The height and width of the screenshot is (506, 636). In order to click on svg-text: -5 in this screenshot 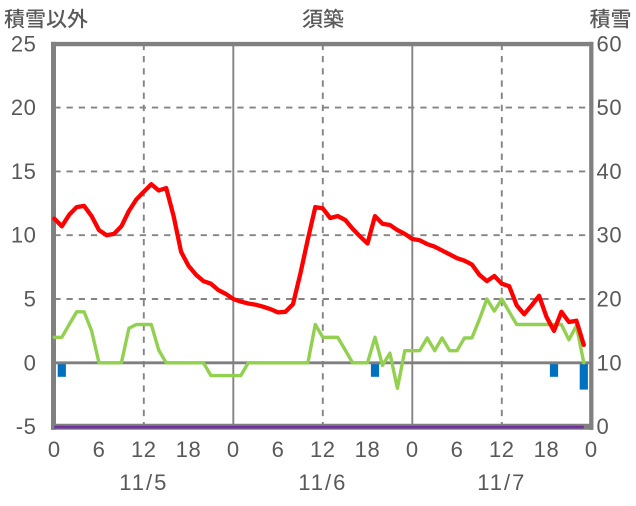, I will do `click(26, 426)`.